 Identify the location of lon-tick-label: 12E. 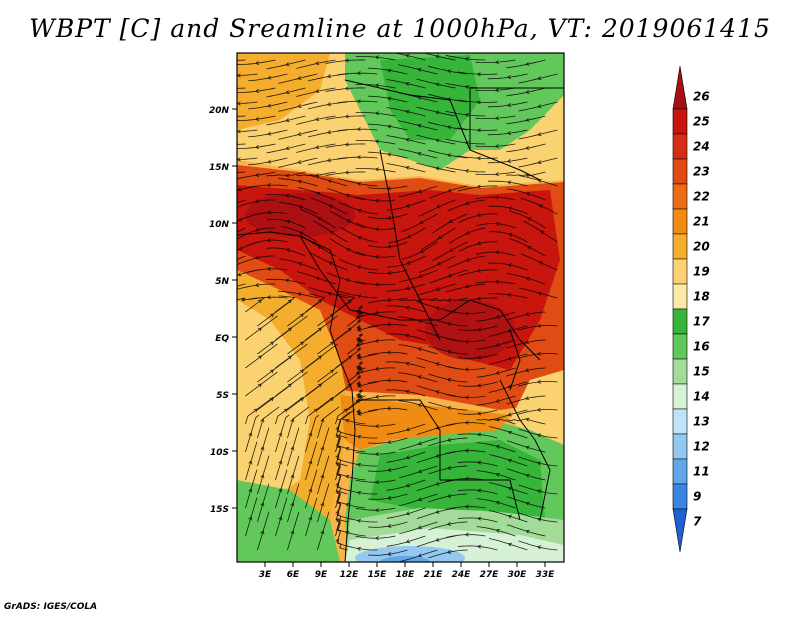
(350, 575).